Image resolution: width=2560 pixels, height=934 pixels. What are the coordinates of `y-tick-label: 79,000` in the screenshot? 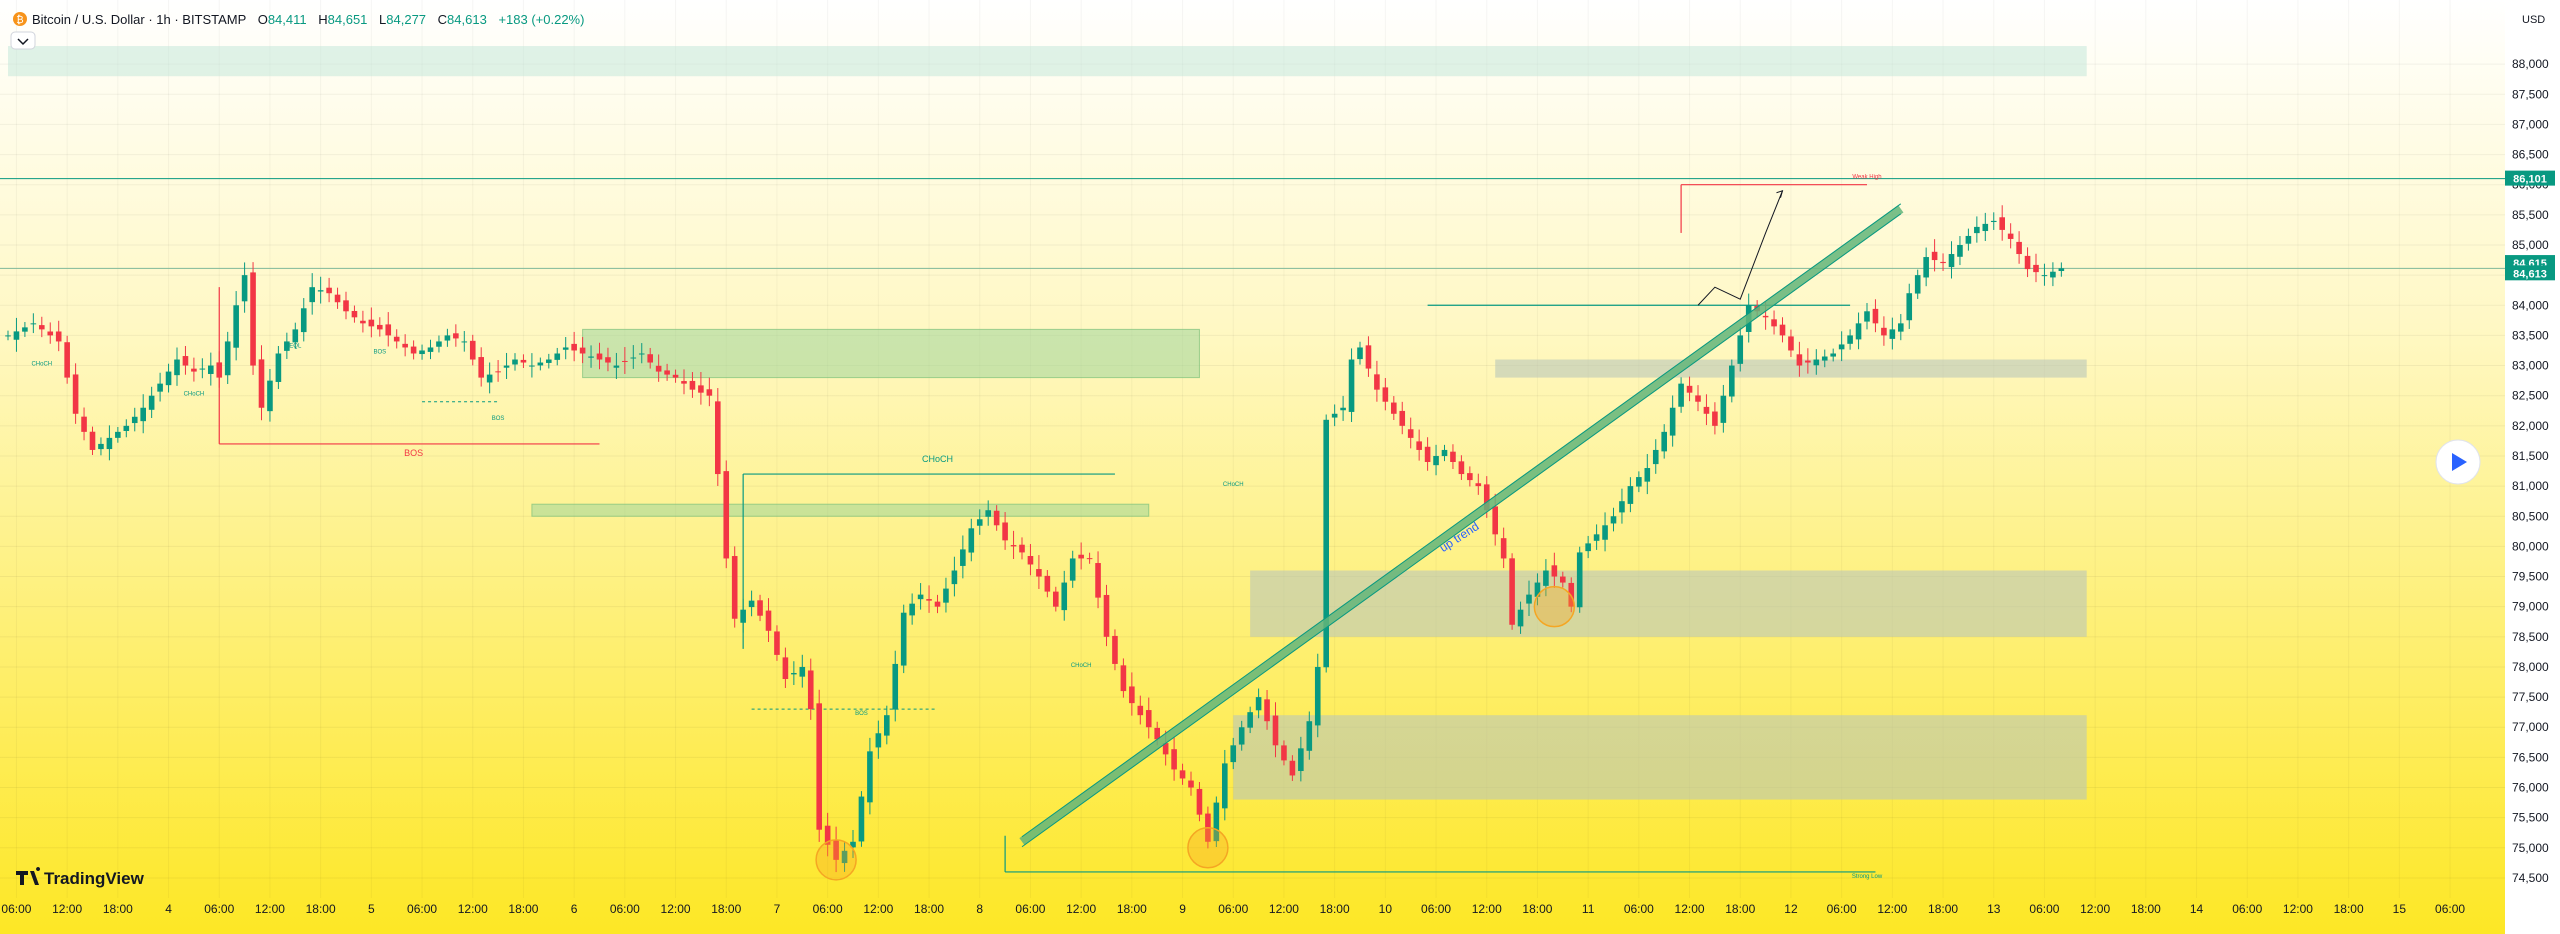 It's located at (2530, 607).